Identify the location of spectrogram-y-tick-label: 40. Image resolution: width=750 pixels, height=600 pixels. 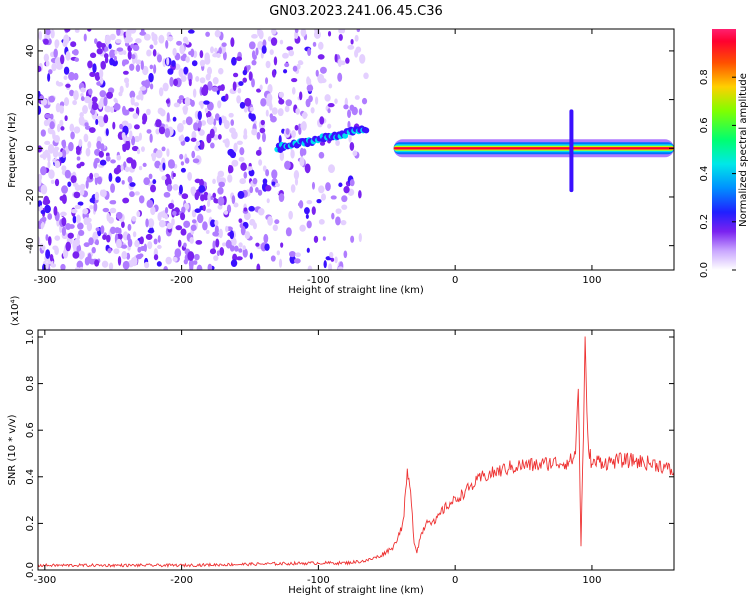
(30, 51).